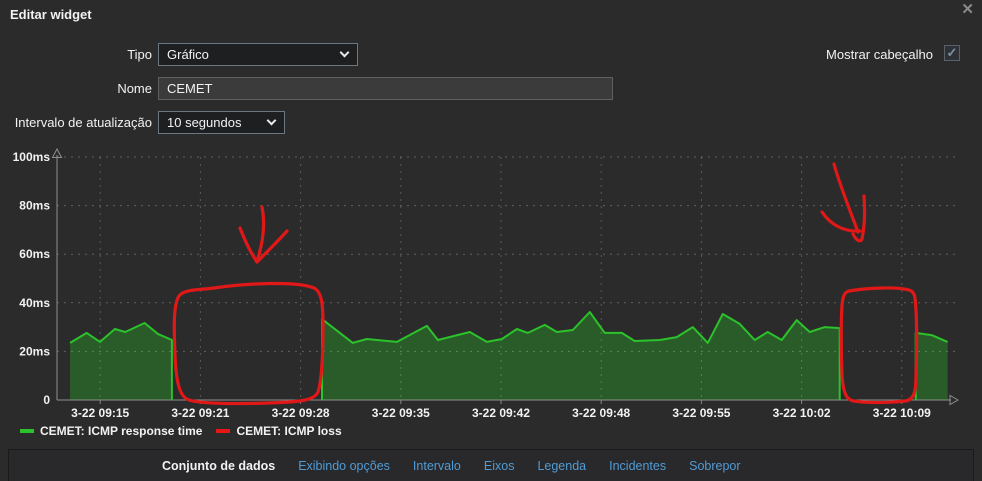 The image size is (982, 481). I want to click on y-tick-label: 100ms, so click(32, 157).